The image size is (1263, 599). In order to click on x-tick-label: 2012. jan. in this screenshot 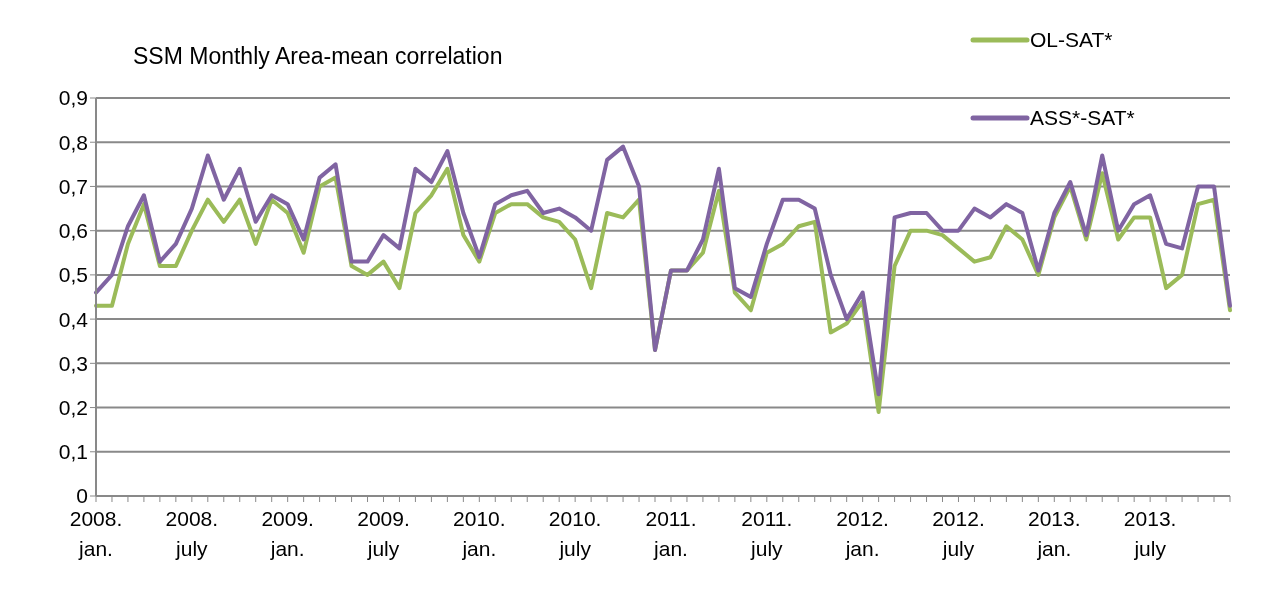, I will do `click(862, 533)`.